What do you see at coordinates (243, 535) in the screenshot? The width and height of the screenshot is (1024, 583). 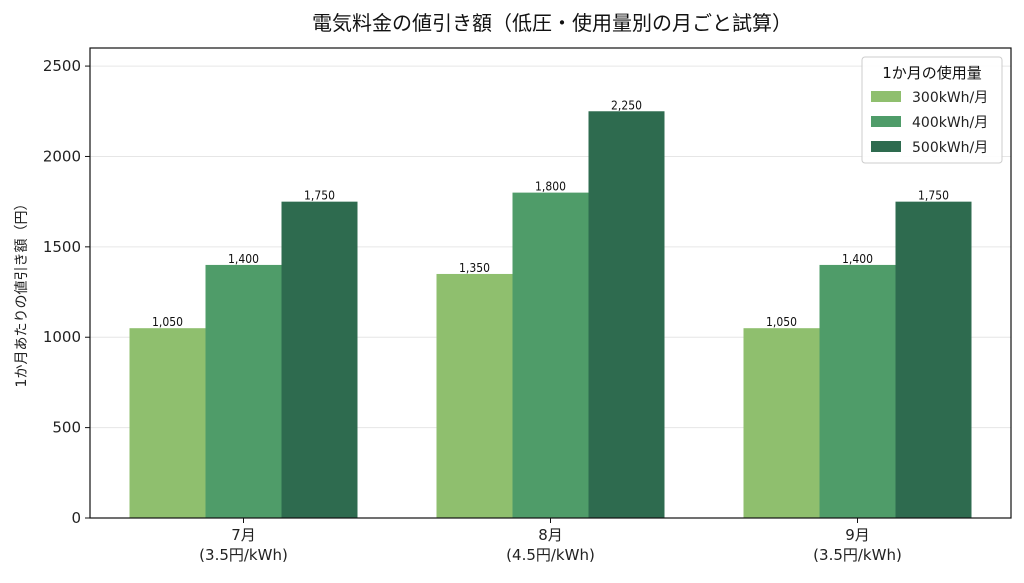 I see `x-tick-label: 7月` at bounding box center [243, 535].